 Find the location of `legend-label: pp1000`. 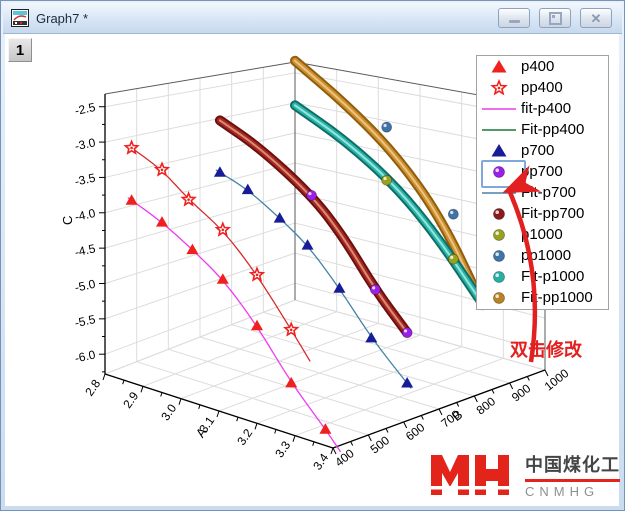

legend-label: pp1000 is located at coordinates (546, 255).